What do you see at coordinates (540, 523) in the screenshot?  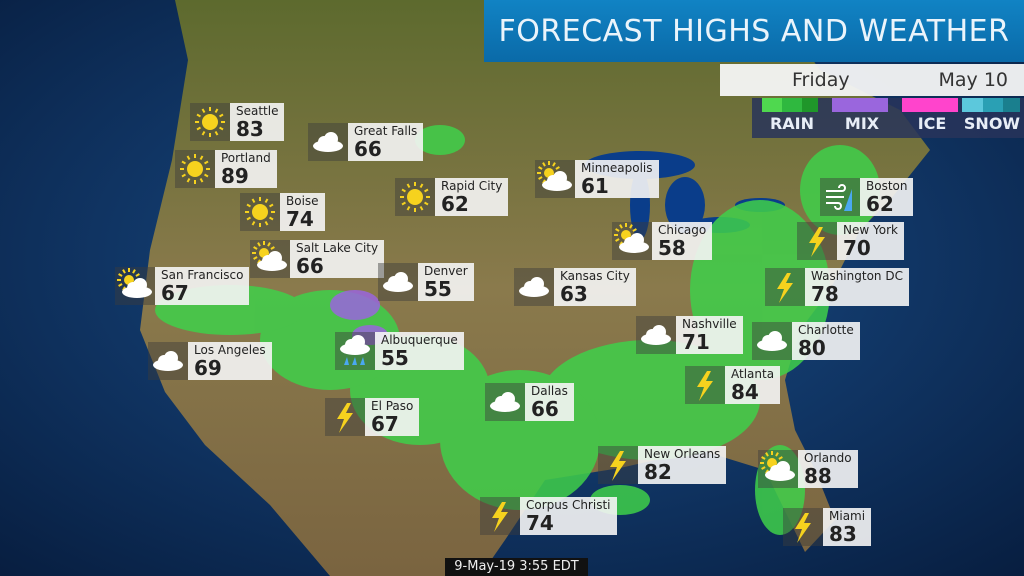 I see `city-high-temp: 74` at bounding box center [540, 523].